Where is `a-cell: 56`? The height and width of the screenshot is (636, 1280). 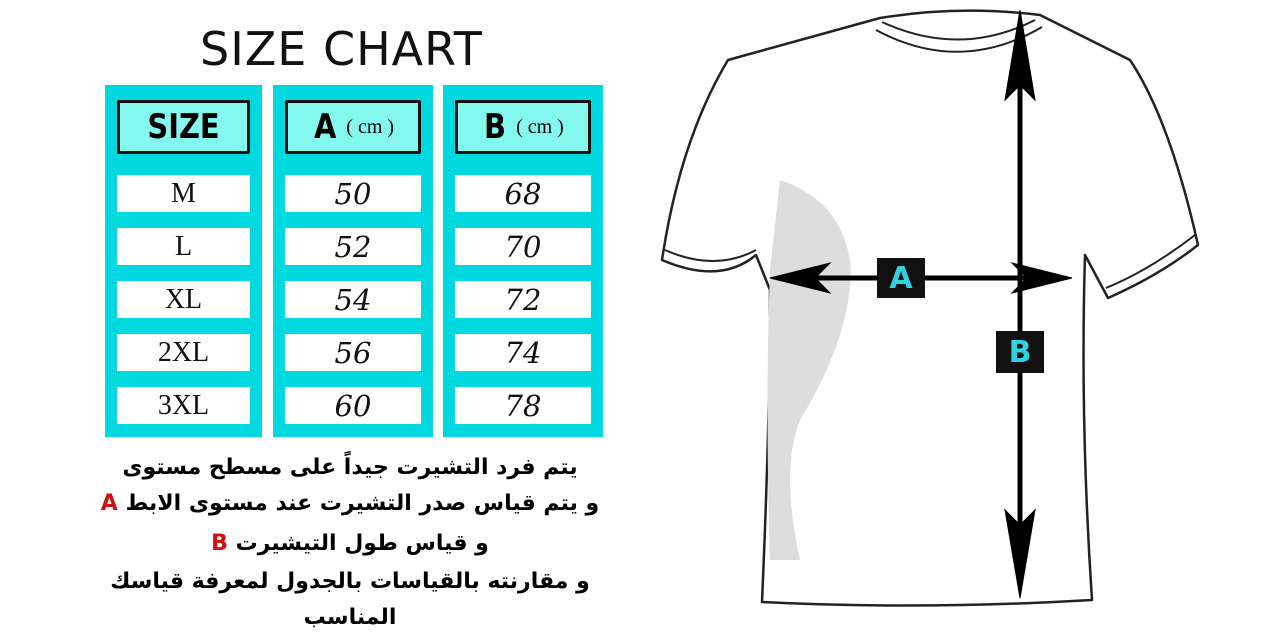
a-cell: 56 is located at coordinates (353, 352).